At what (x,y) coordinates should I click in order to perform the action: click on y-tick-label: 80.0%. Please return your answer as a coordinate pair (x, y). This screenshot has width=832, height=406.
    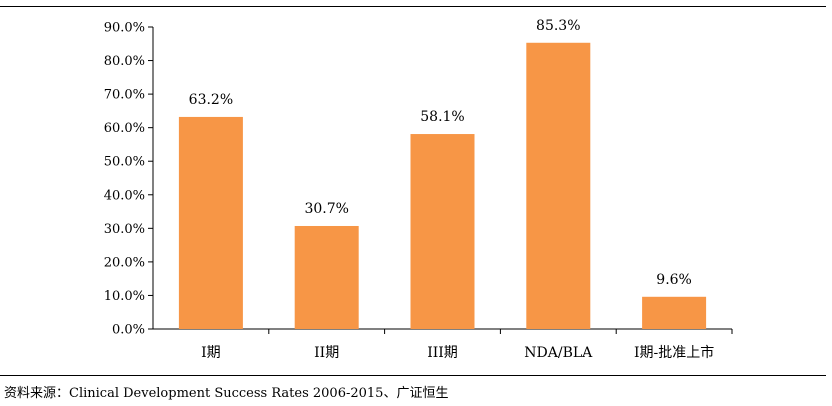
    Looking at the image, I should click on (124, 61).